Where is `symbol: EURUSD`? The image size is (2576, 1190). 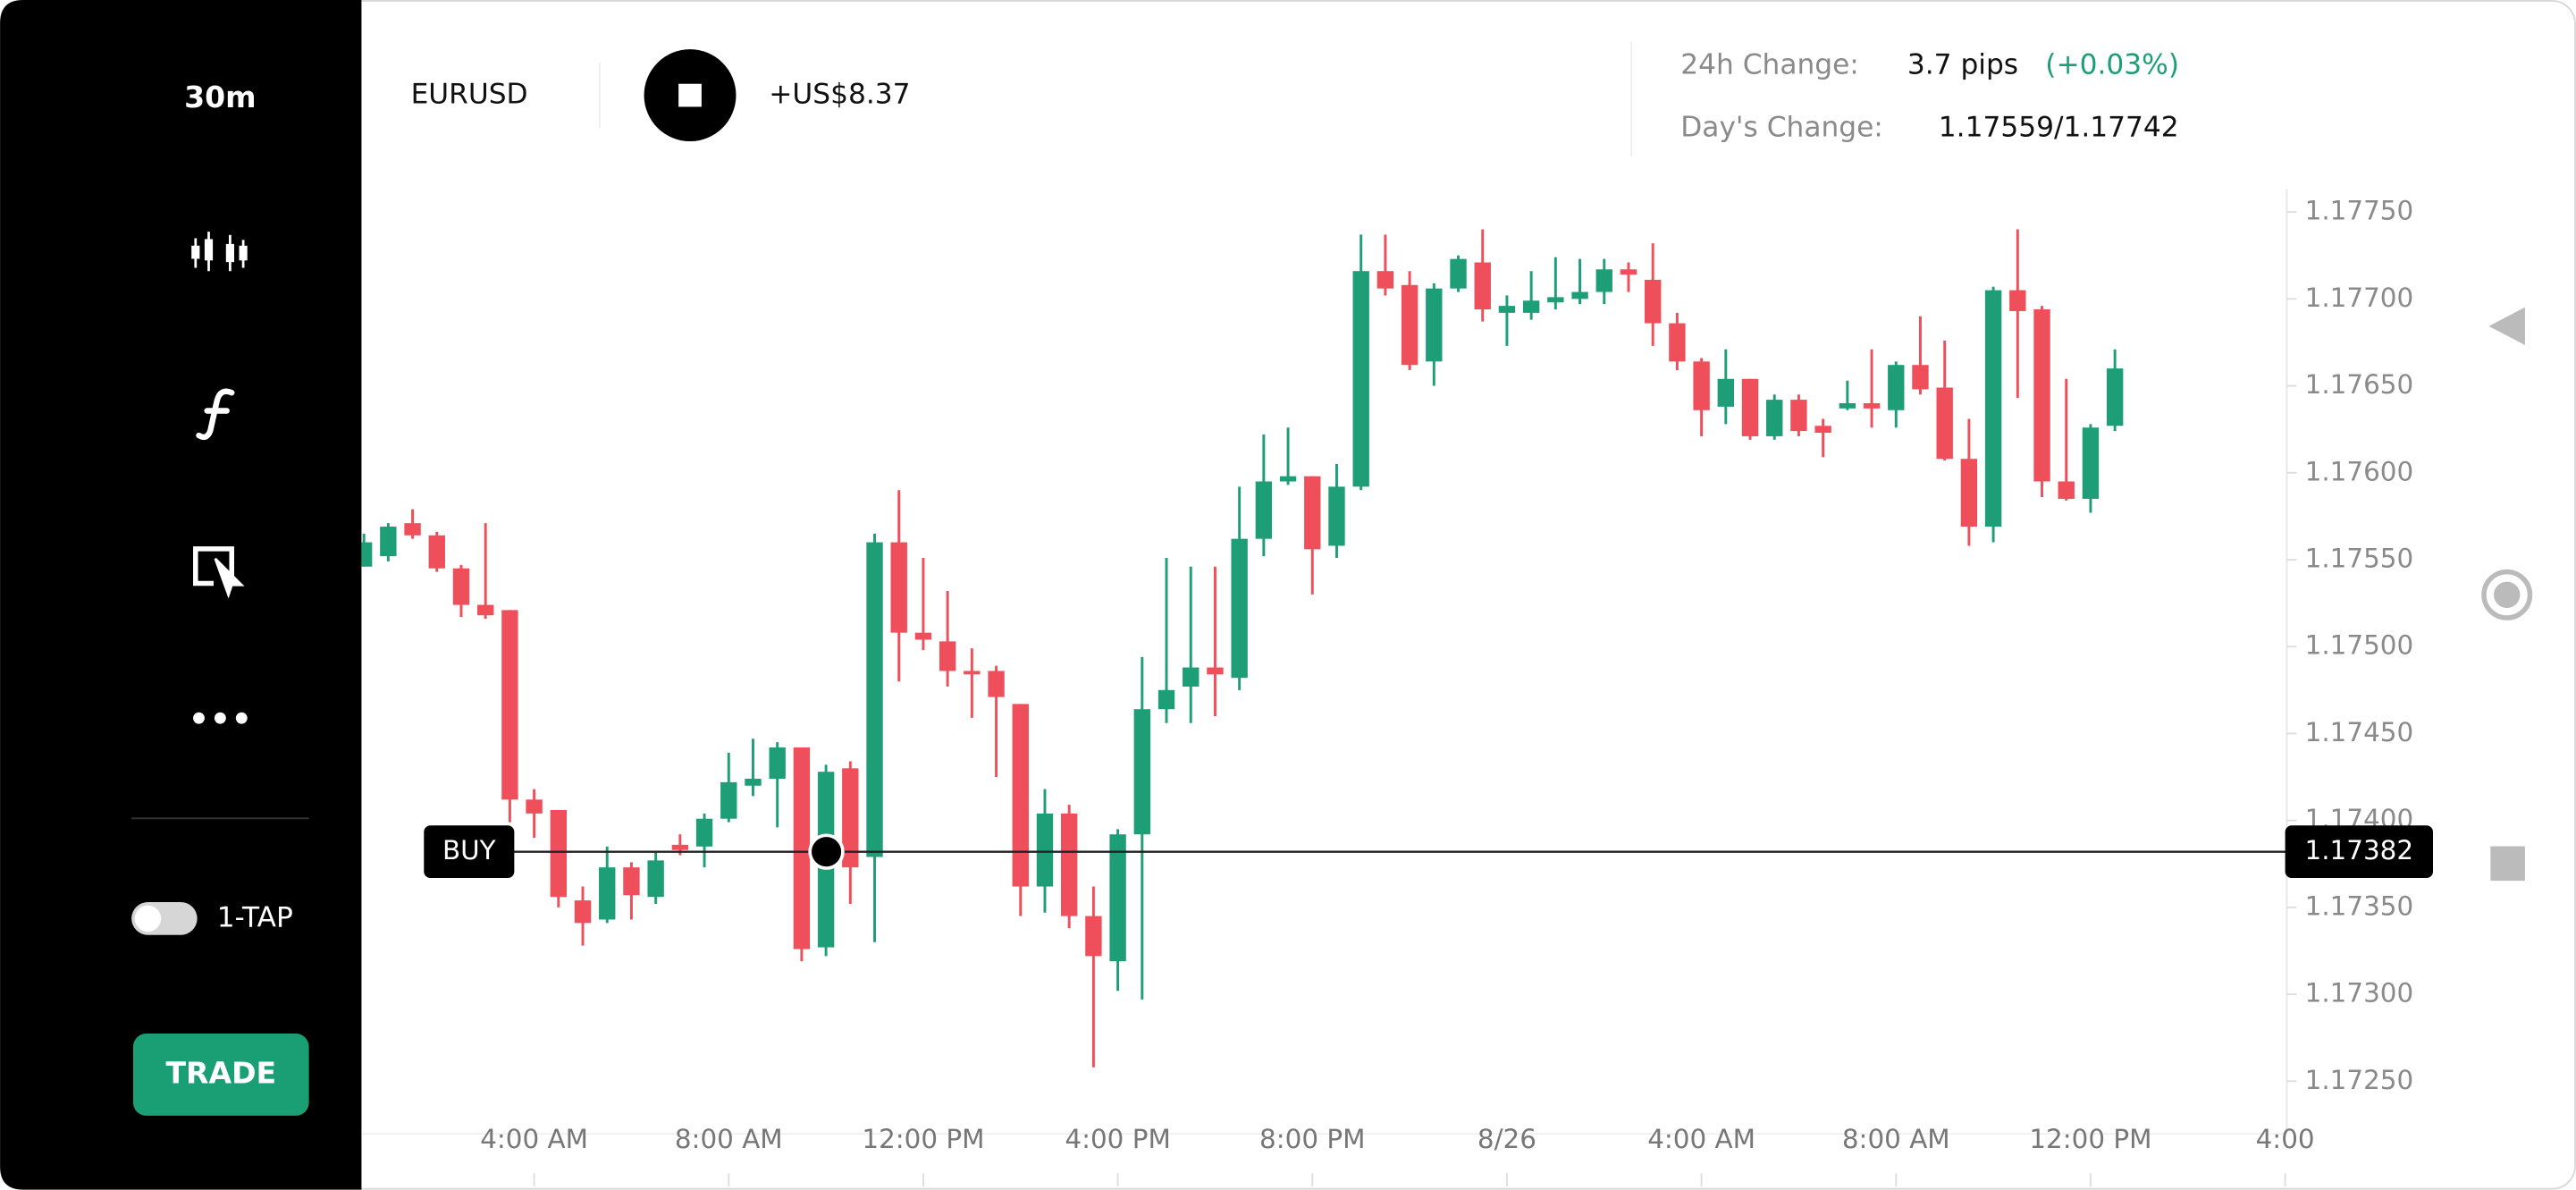 symbol: EURUSD is located at coordinates (470, 95).